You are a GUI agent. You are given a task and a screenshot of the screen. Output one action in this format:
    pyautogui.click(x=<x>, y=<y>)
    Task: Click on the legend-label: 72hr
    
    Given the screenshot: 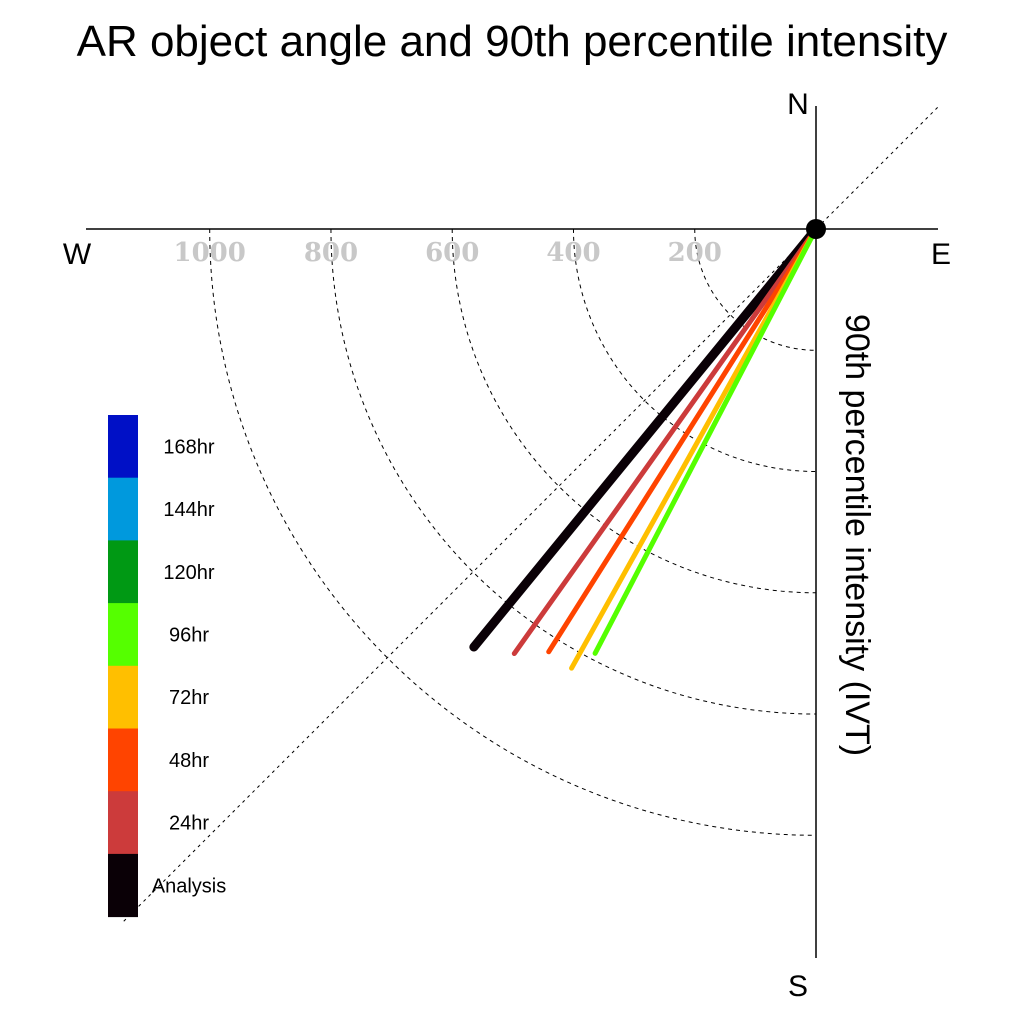 What is the action you would take?
    pyautogui.click(x=189, y=698)
    